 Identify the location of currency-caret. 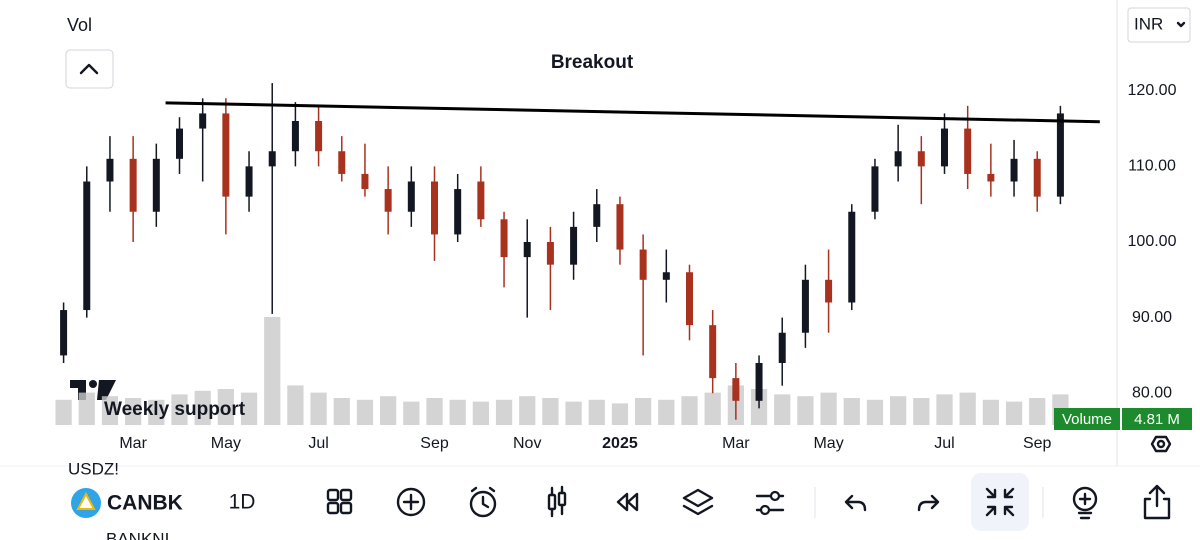
(1181, 24).